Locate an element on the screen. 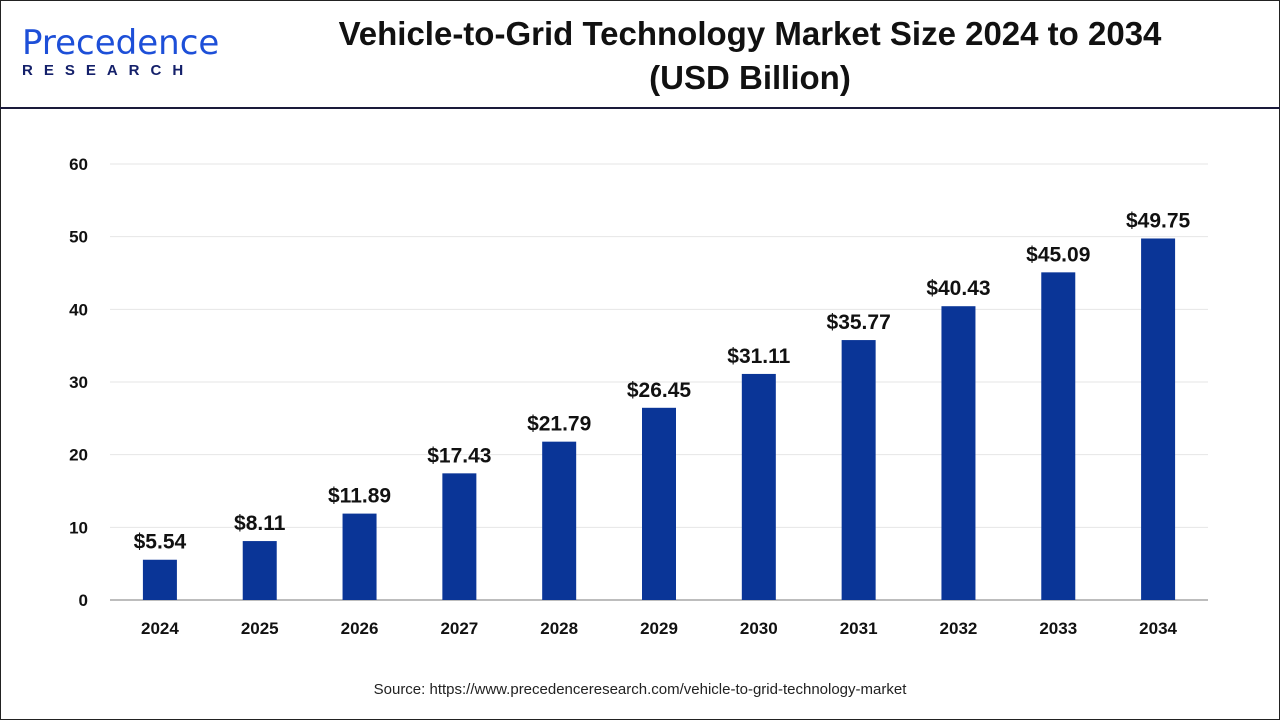  logo-sub: RESEARCH is located at coordinates (108, 70).